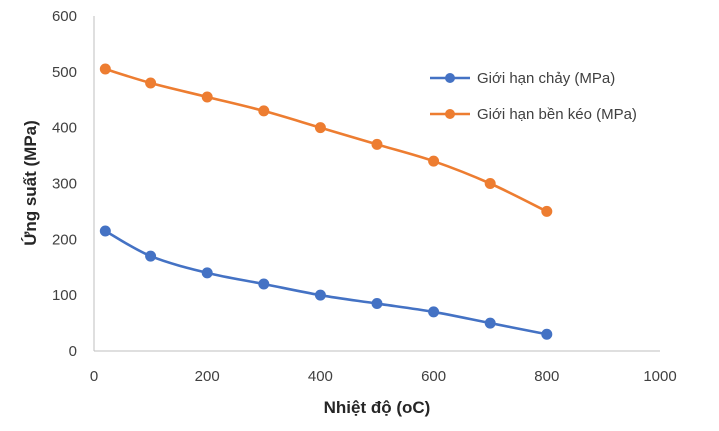 This screenshot has width=719, height=431. What do you see at coordinates (557, 114) in the screenshot?
I see `legend-label: Giới hạn bền kéo (MPa)` at bounding box center [557, 114].